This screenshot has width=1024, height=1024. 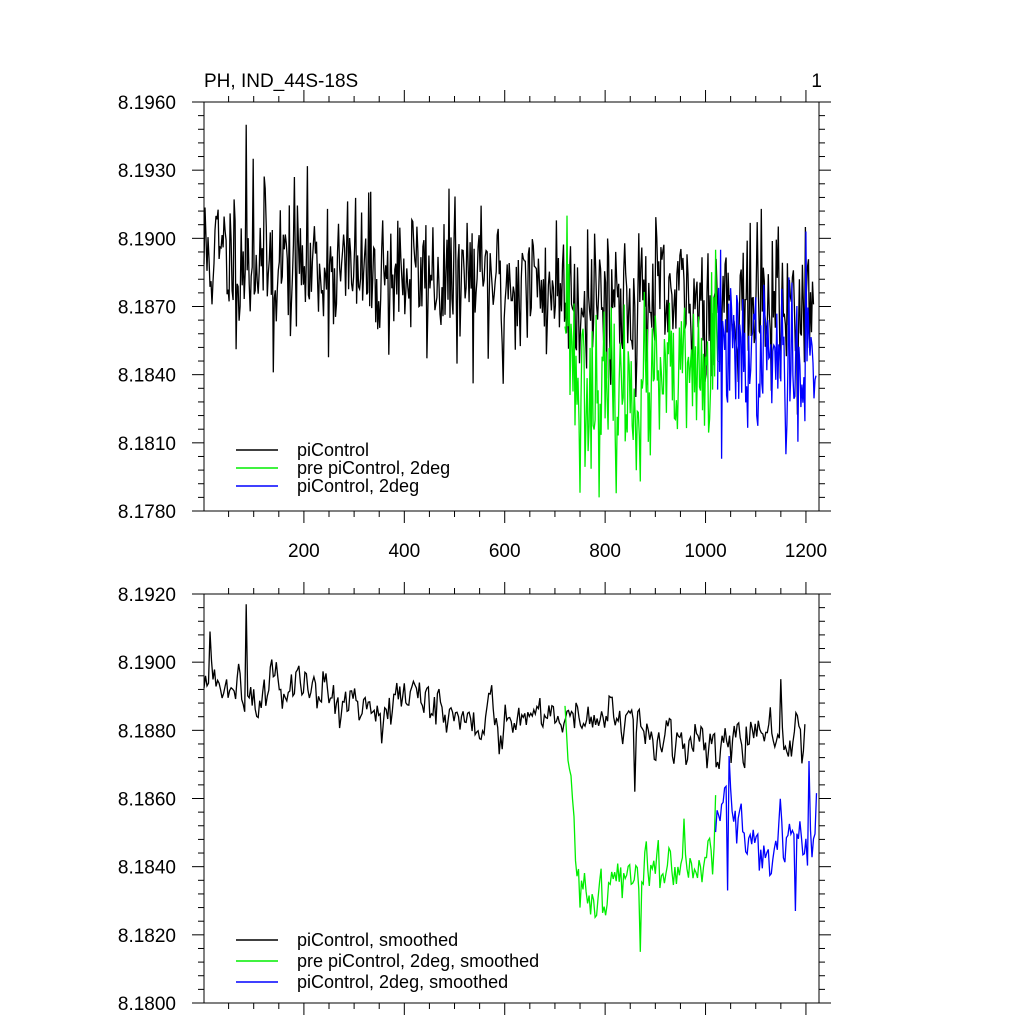 What do you see at coordinates (816, 81) in the screenshot?
I see `panel-number: 1` at bounding box center [816, 81].